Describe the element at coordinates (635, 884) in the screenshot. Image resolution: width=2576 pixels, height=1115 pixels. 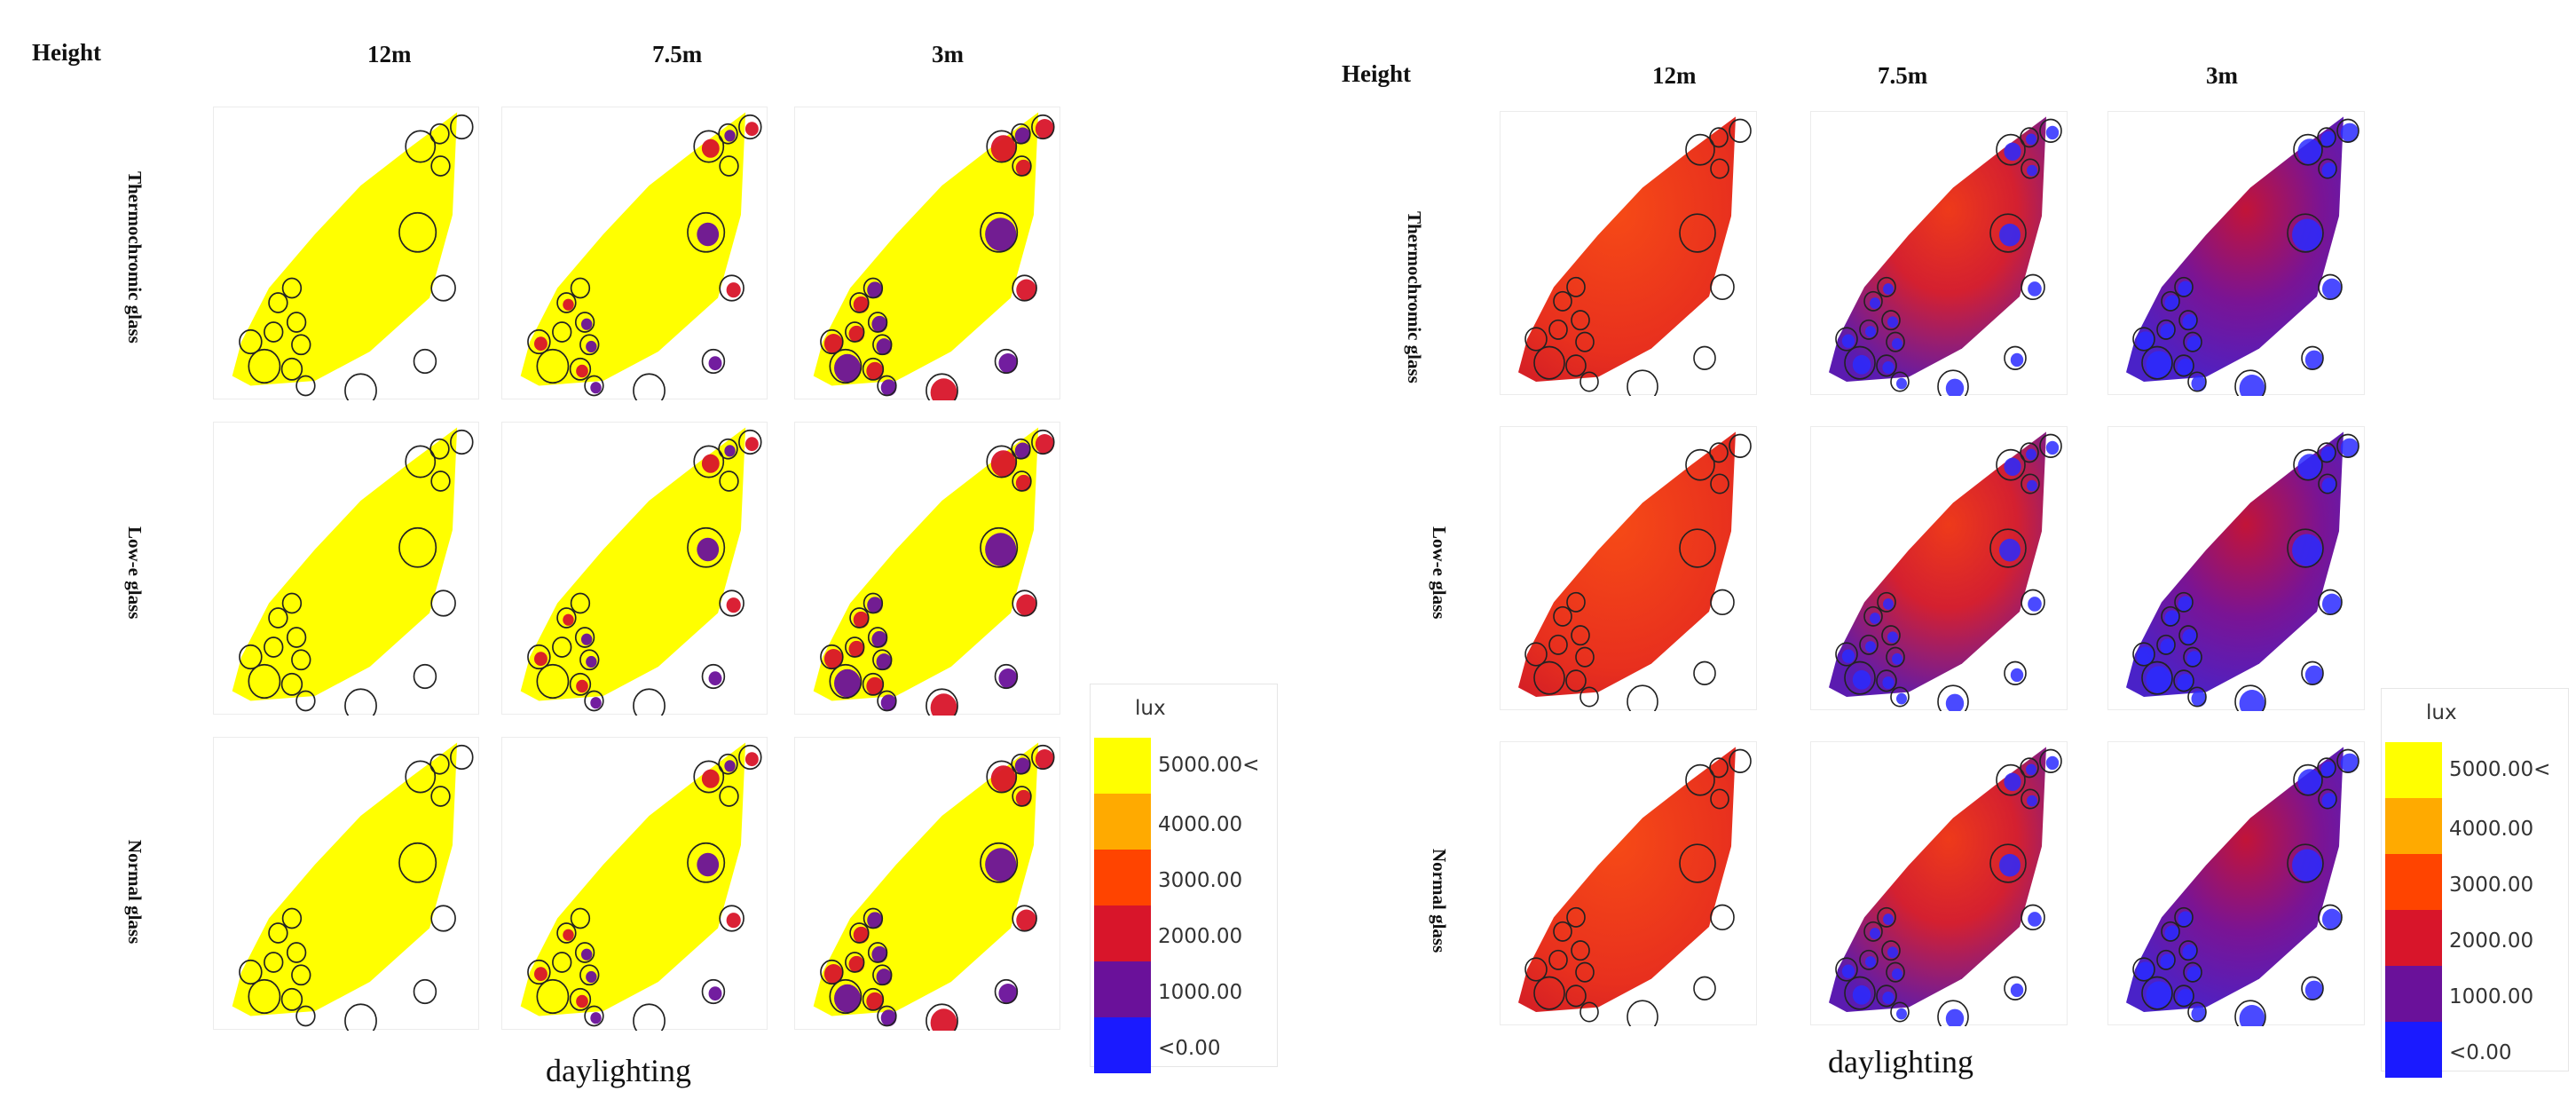
I see `daylight-map` at that location.